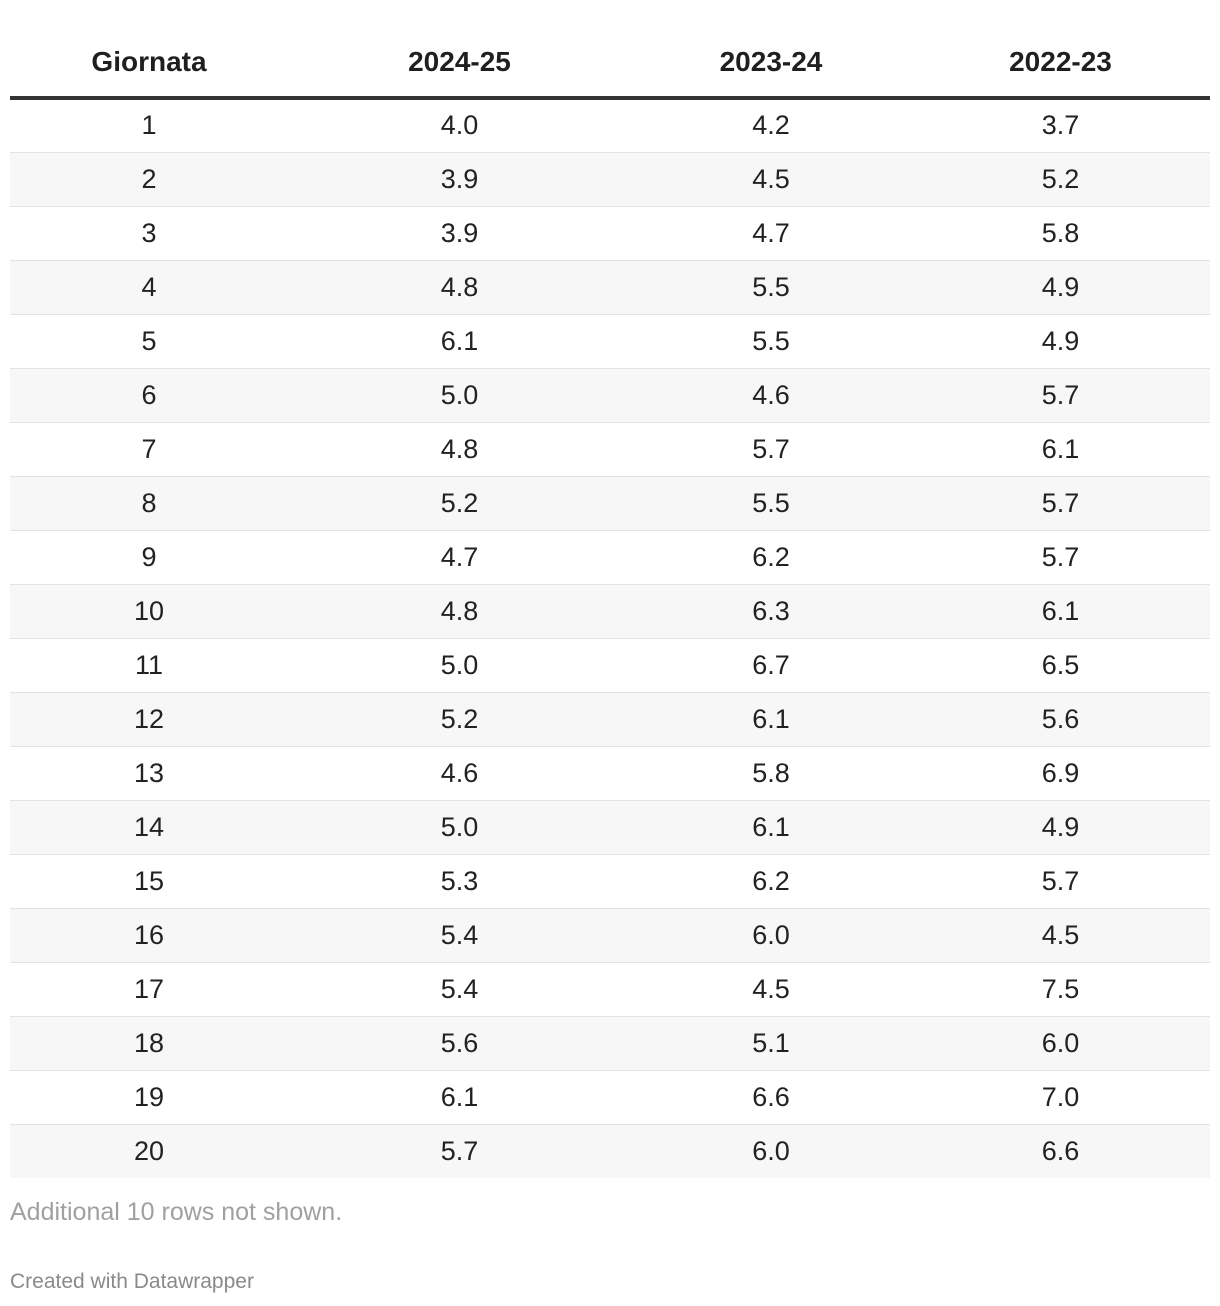 This screenshot has height=1306, width=1220. I want to click on column-header: 2024-25, so click(459, 50).